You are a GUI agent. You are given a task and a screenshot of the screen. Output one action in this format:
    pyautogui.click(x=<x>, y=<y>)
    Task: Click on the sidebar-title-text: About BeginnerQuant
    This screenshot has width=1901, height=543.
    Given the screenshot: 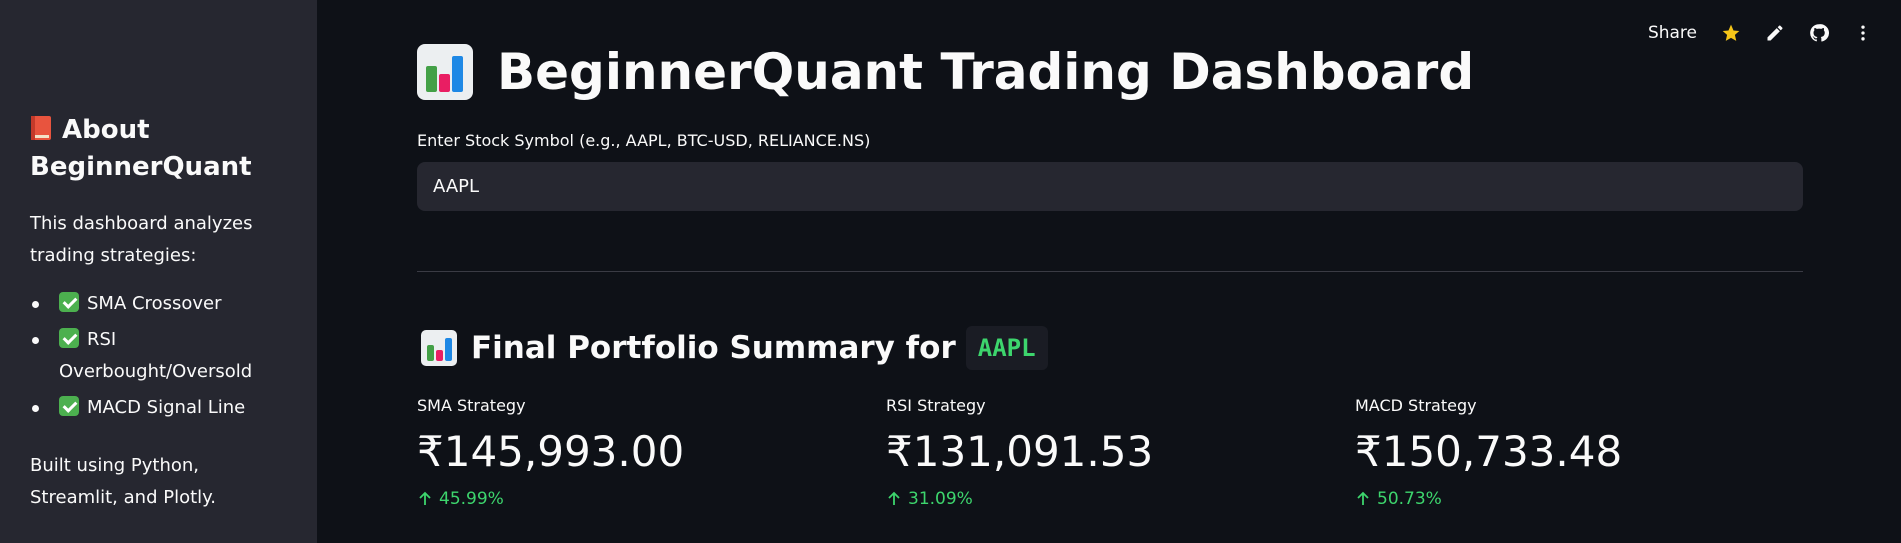 What is the action you would take?
    pyautogui.click(x=141, y=148)
    